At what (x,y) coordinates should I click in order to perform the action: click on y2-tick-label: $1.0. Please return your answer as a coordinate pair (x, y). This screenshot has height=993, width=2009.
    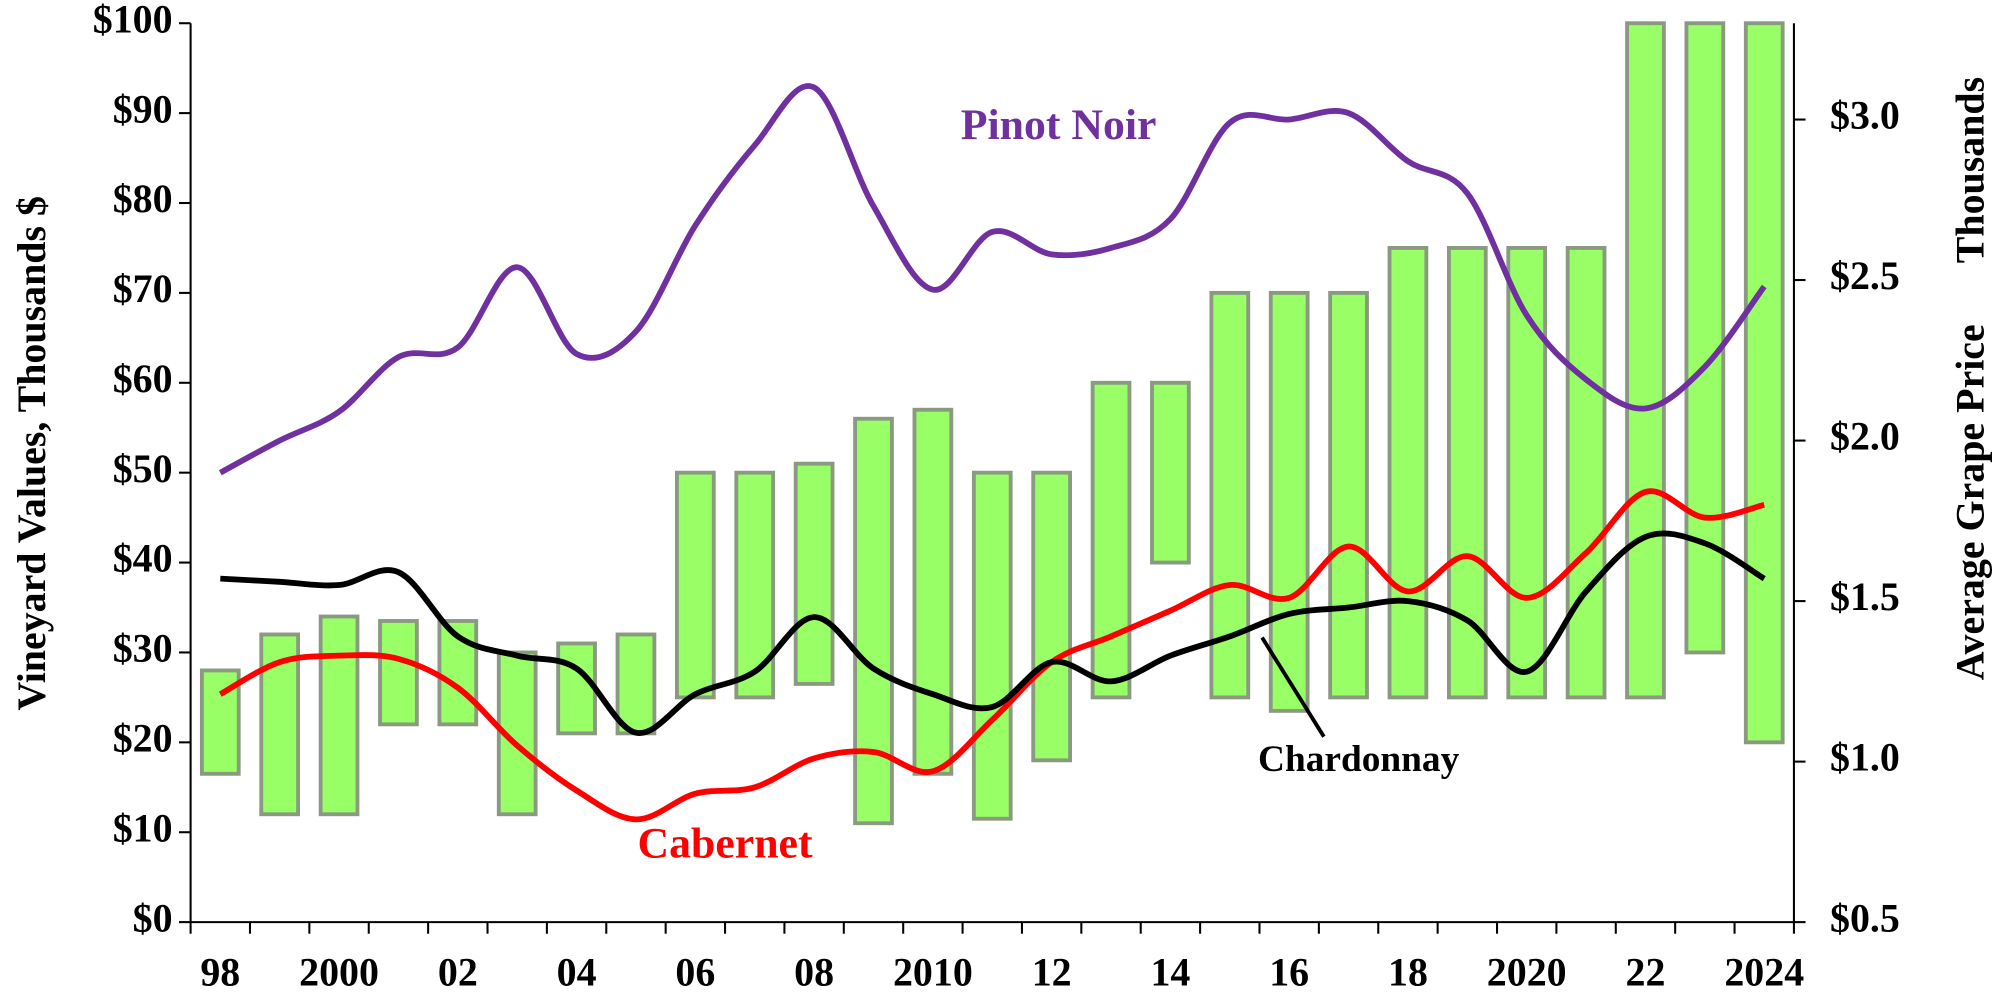
    Looking at the image, I should click on (1865, 757).